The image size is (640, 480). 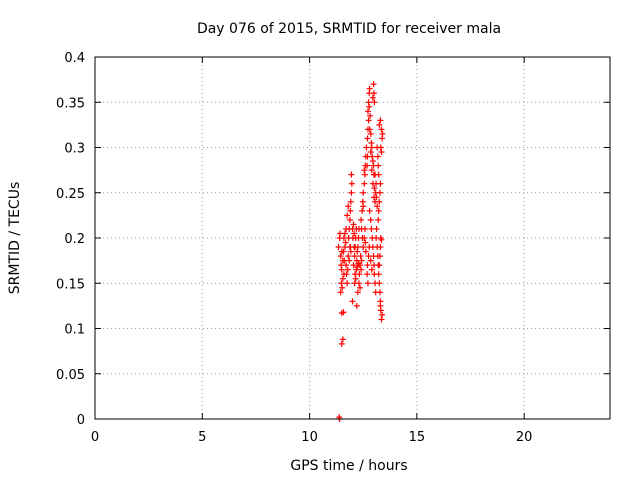 I want to click on y-tick-label: 0.1, so click(x=74, y=330).